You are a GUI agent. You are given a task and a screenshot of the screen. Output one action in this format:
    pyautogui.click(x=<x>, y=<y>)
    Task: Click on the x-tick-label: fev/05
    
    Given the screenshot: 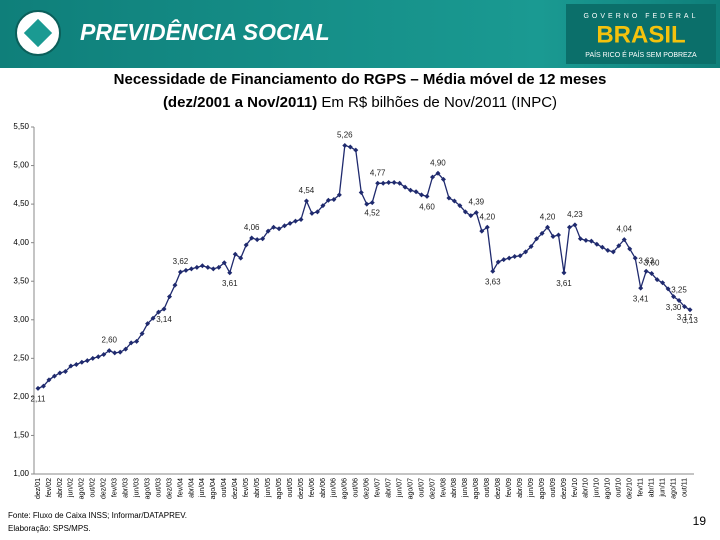 What is the action you would take?
    pyautogui.click(x=246, y=487)
    